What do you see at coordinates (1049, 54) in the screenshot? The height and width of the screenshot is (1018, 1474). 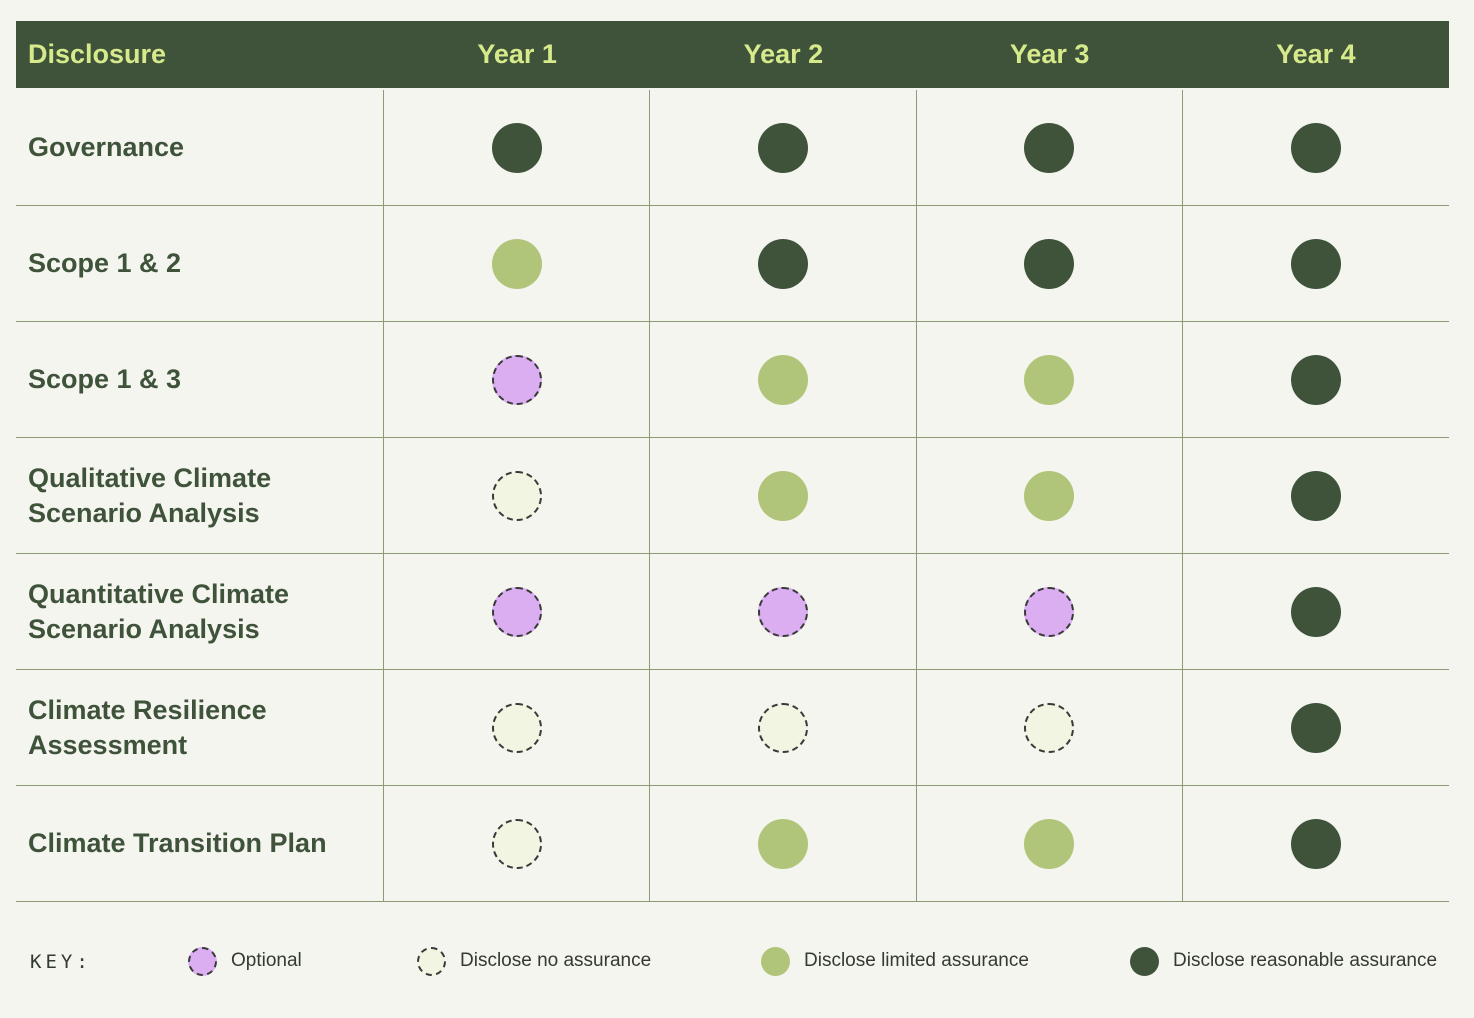 I see `header-year-3: Year 3` at bounding box center [1049, 54].